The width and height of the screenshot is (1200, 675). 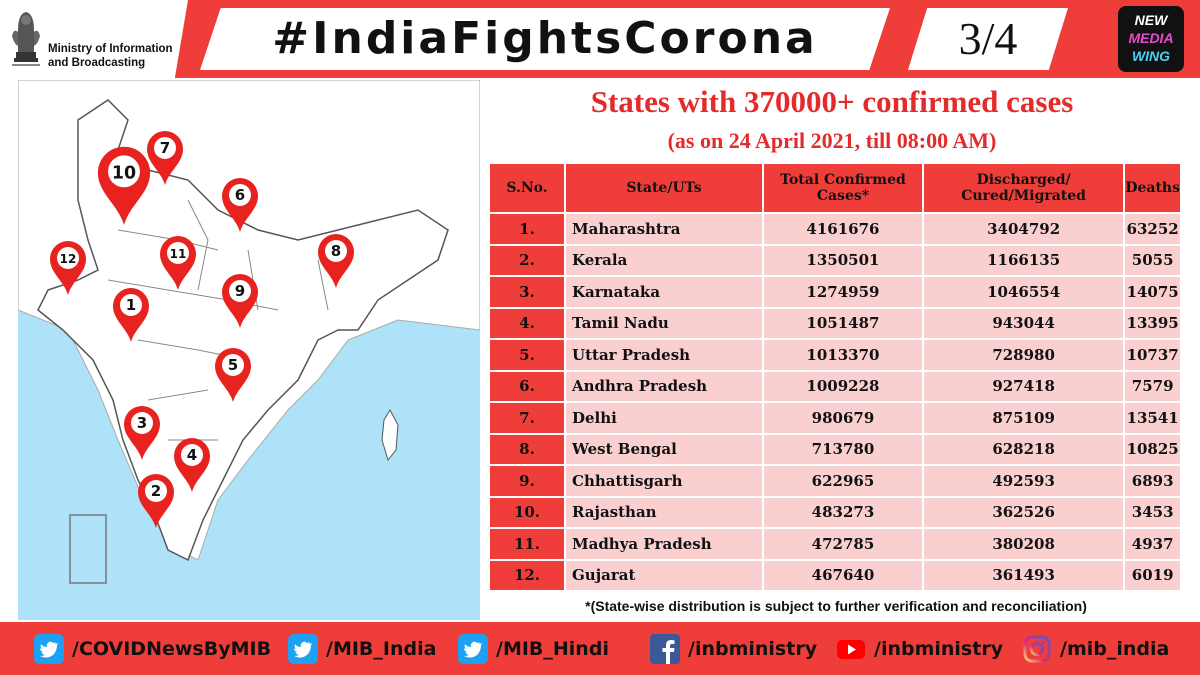 I want to click on cell-deaths: 10825, so click(x=1152, y=449).